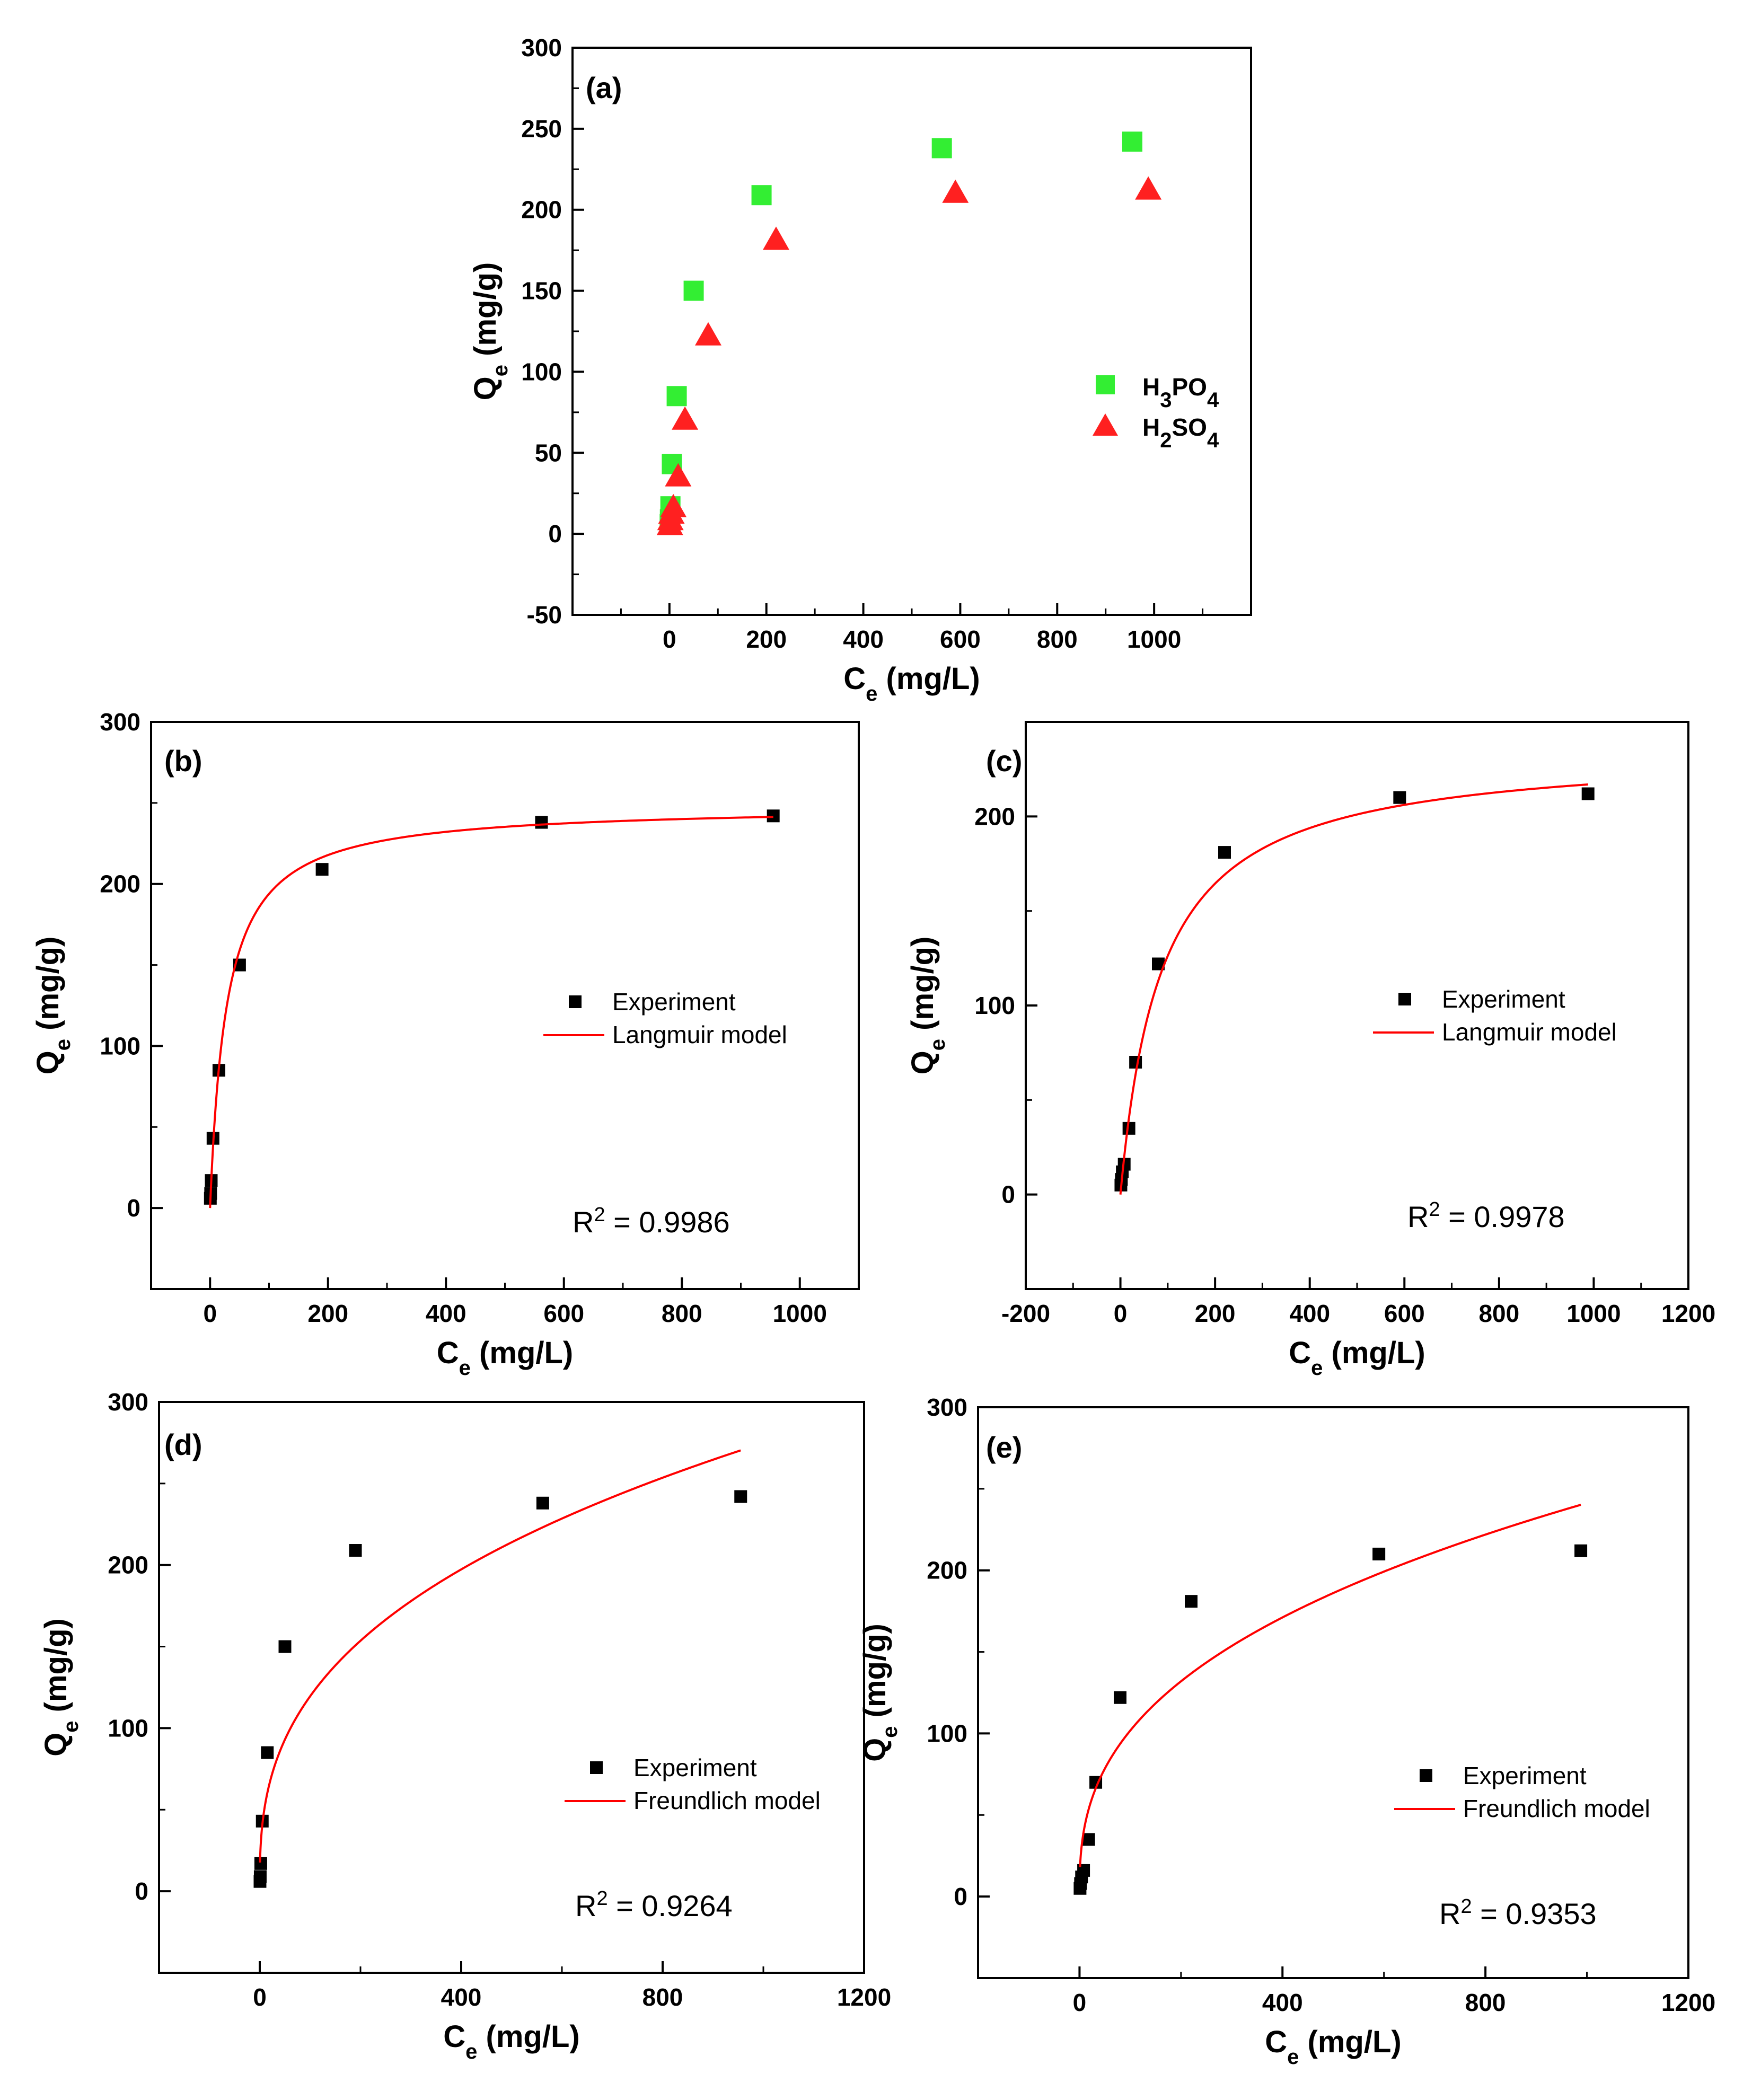 Image resolution: width=1752 pixels, height=2100 pixels. What do you see at coordinates (1593, 1313) in the screenshot?
I see `x-tick-label: 1000` at bounding box center [1593, 1313].